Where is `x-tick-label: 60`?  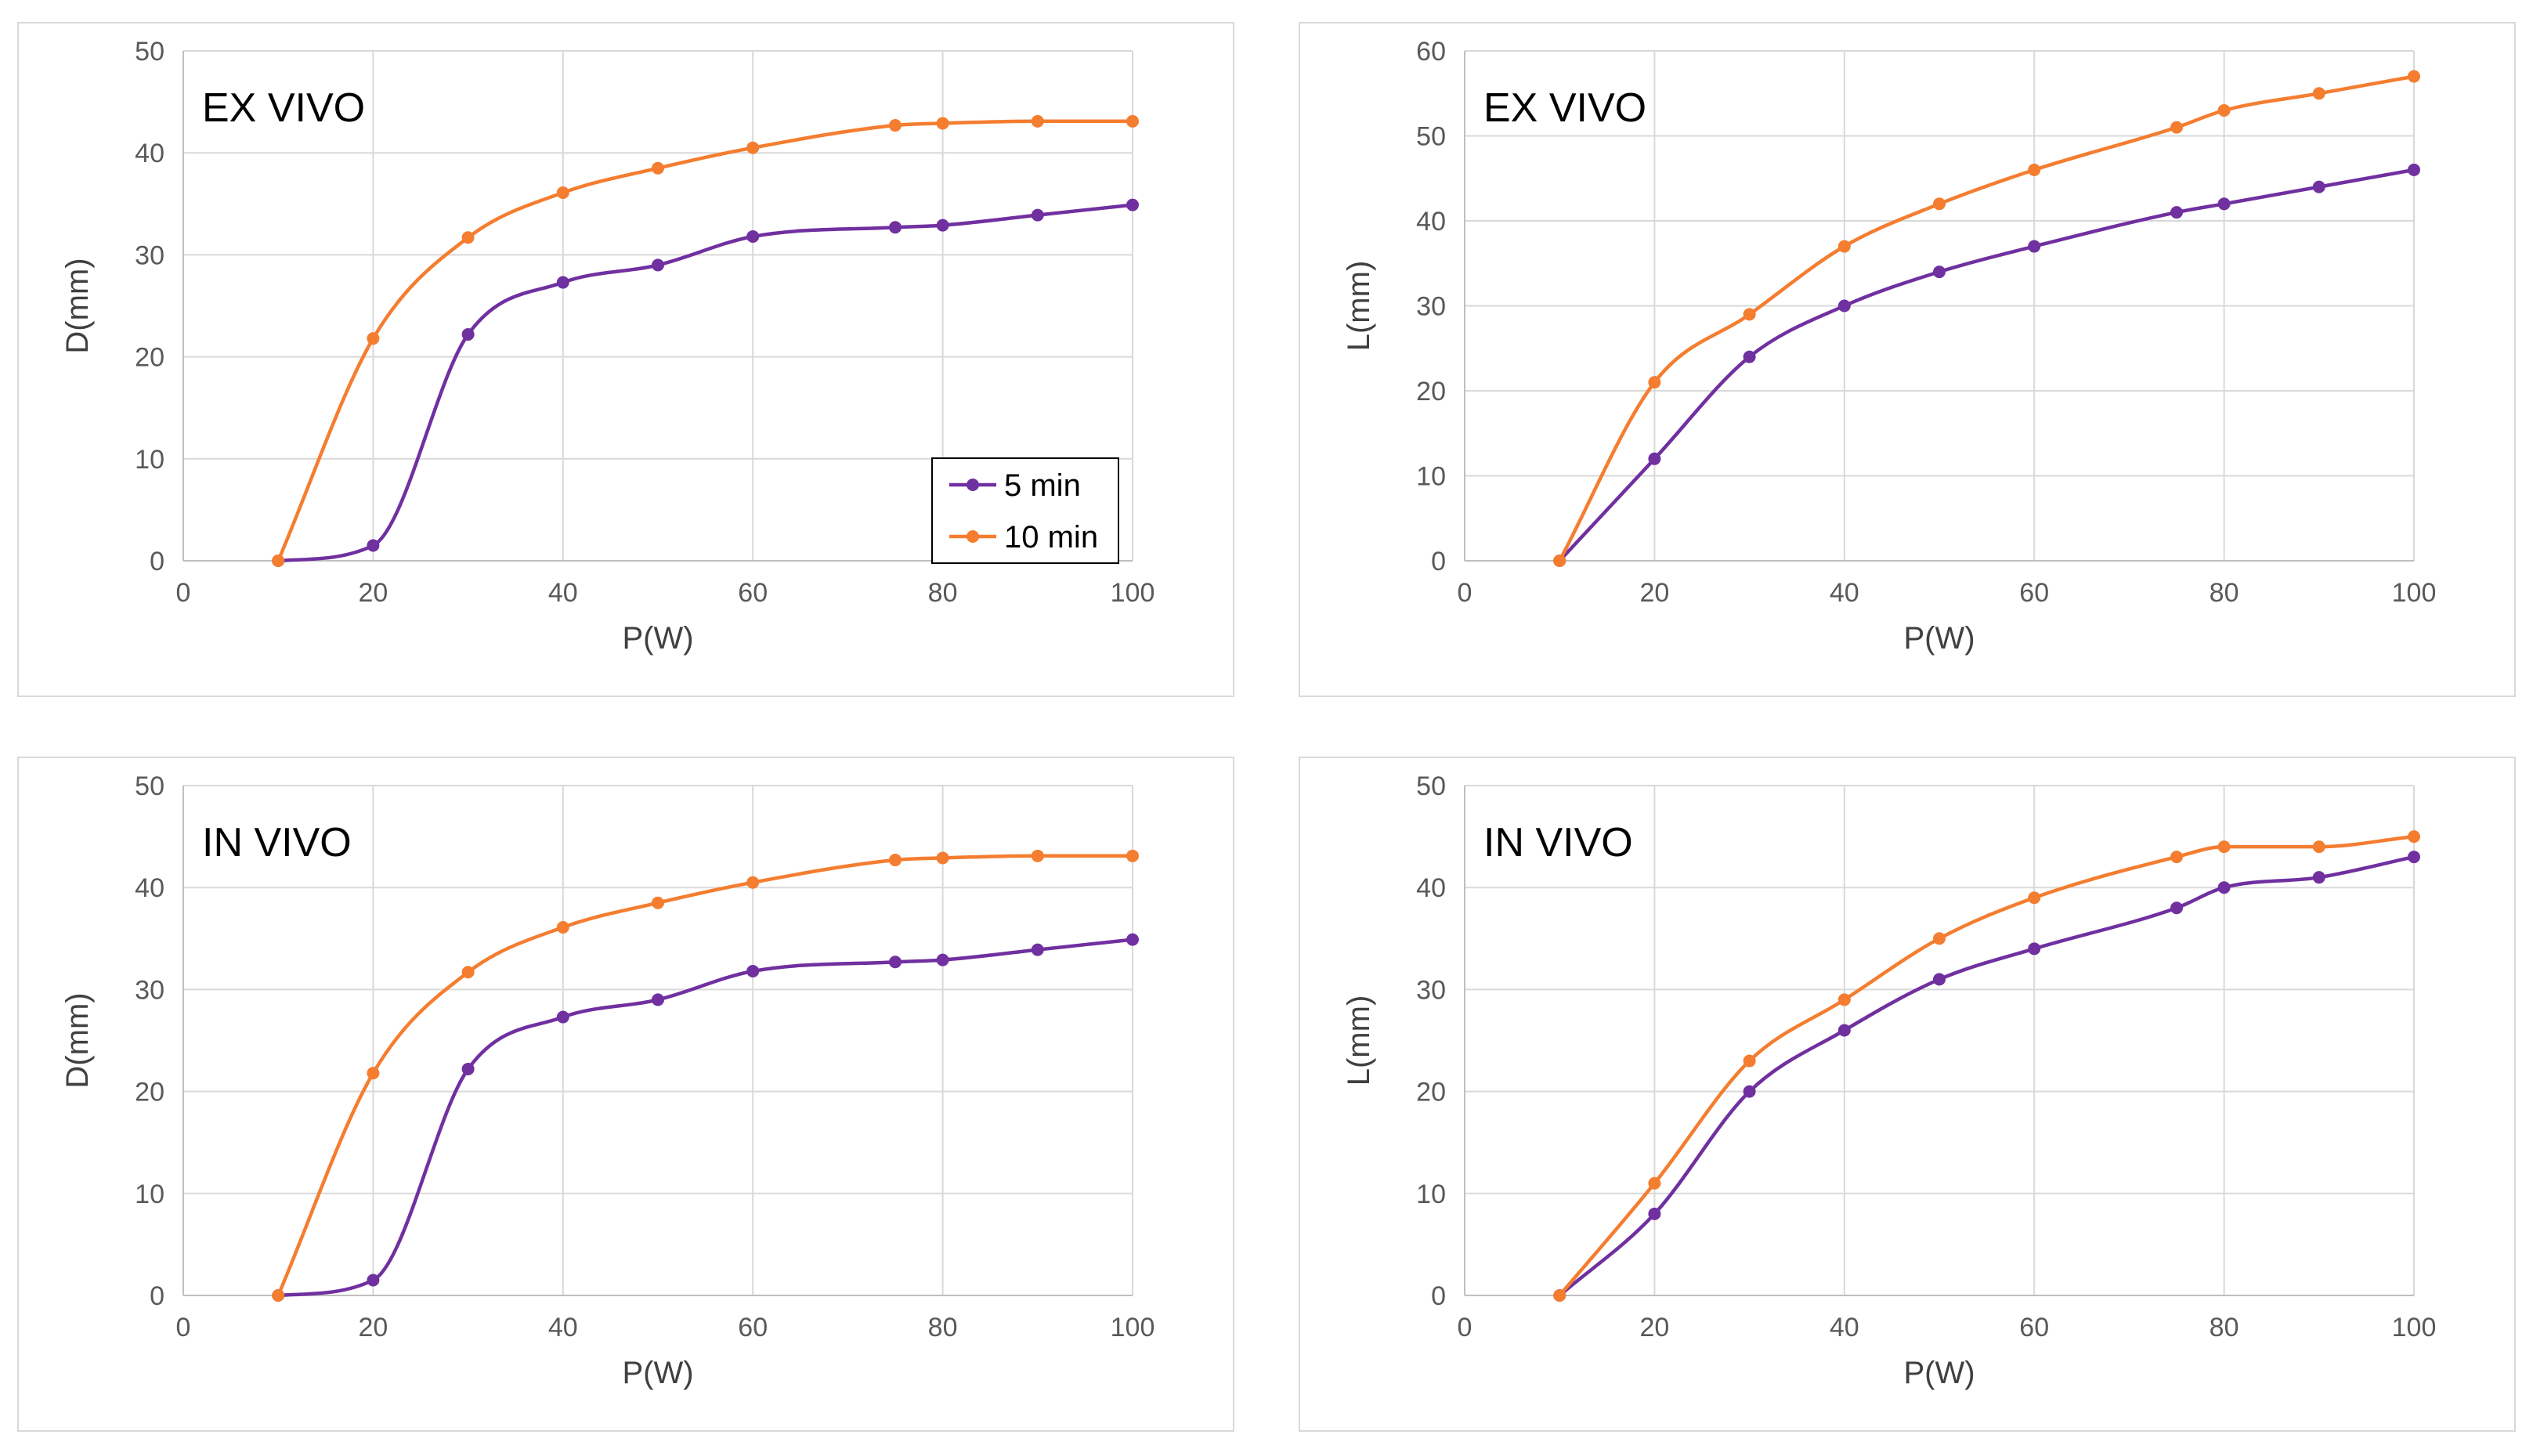
x-tick-label: 60 is located at coordinates (2034, 593).